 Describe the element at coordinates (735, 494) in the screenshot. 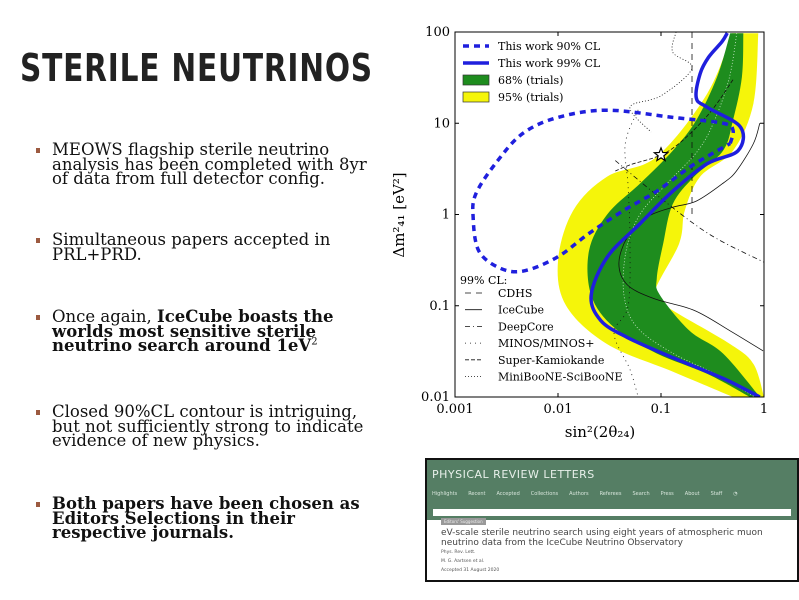

I see `rss-icon: ◔` at that location.